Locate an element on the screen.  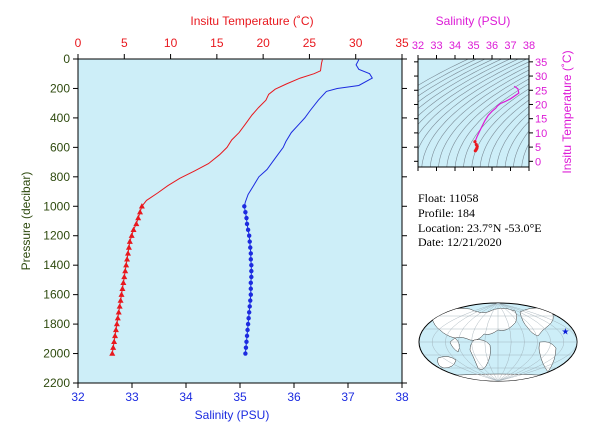
left-axis-label: Pressure (decibar) is located at coordinates (26, 221).